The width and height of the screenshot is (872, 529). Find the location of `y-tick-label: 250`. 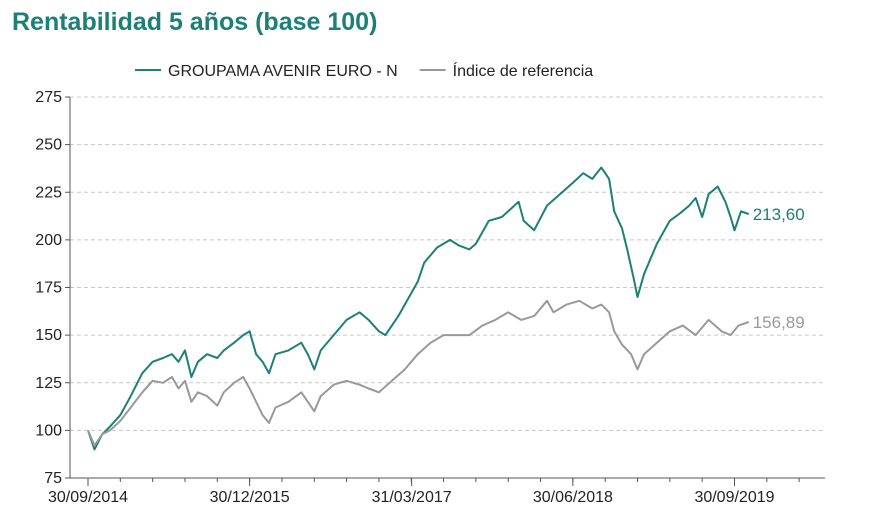

y-tick-label: 250 is located at coordinates (48, 145).